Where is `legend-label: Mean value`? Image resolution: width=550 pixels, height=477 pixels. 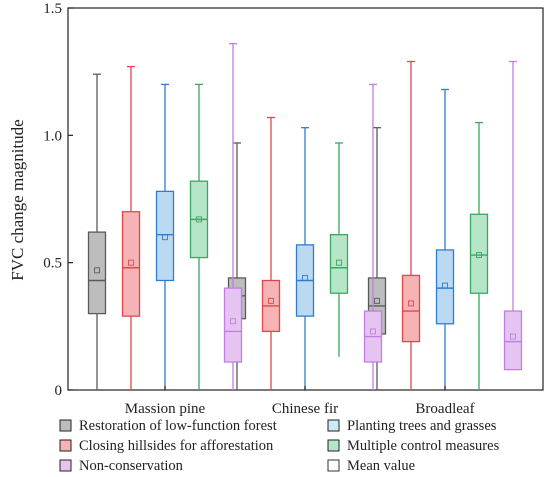
legend-label: Mean value is located at coordinates (381, 466).